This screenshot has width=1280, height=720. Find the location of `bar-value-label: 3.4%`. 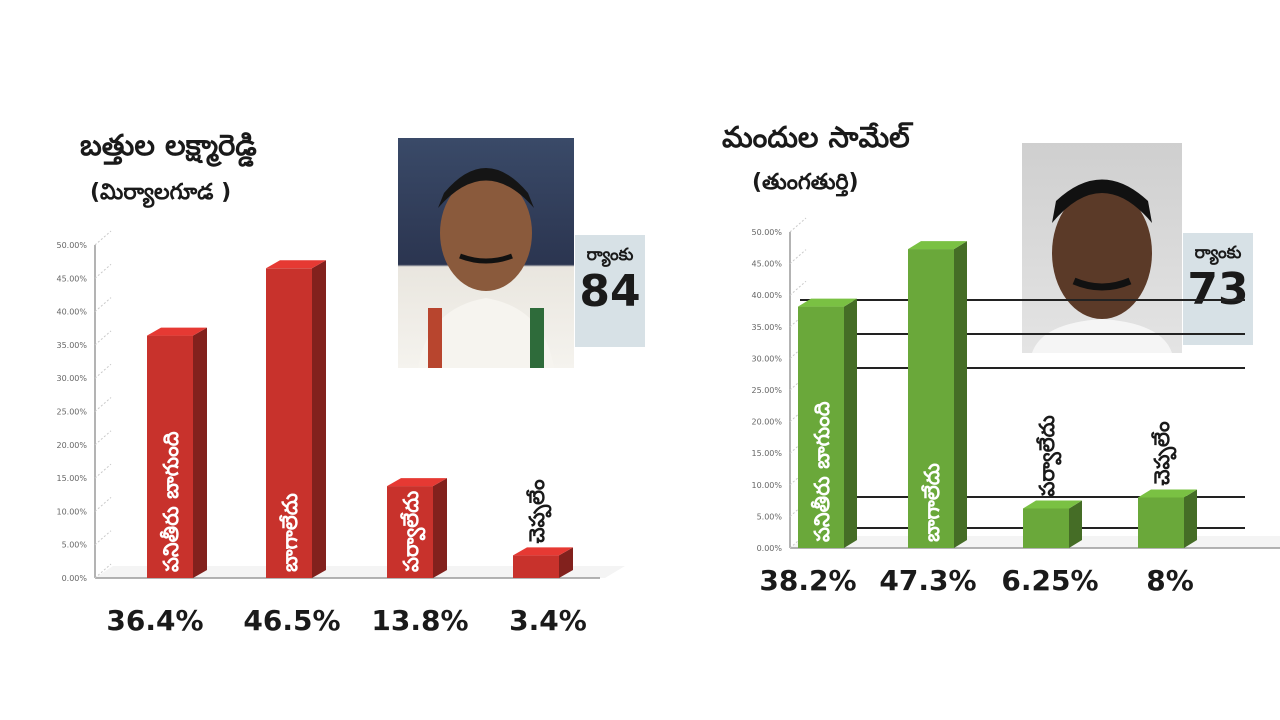

bar-value-label: 3.4% is located at coordinates (548, 620).